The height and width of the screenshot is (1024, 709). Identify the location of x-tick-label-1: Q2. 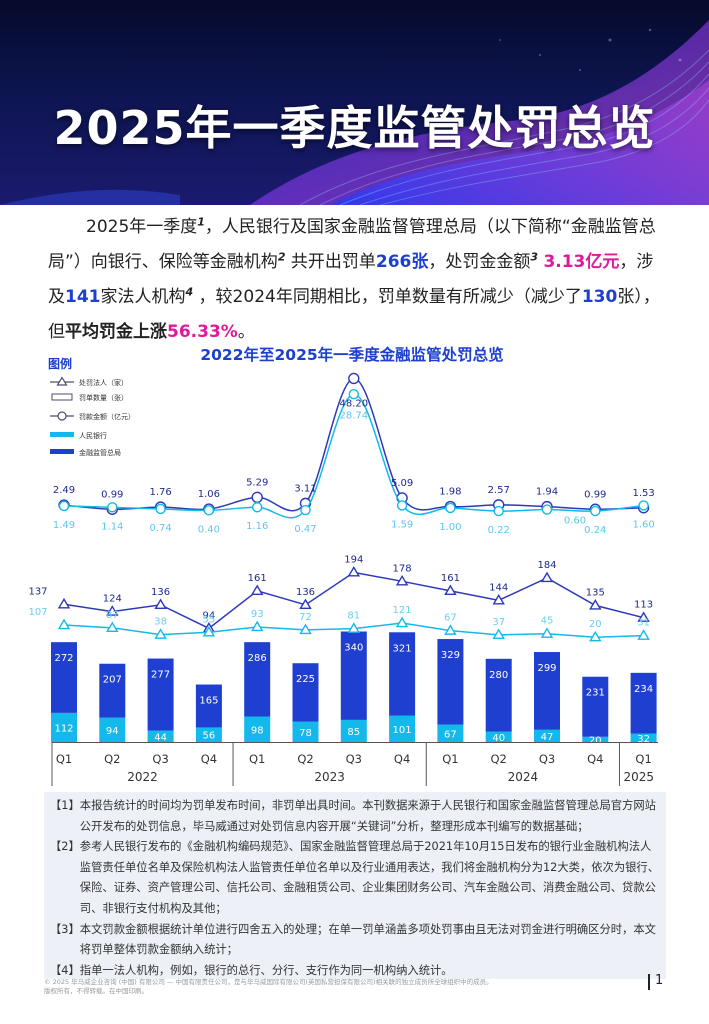
(112, 759).